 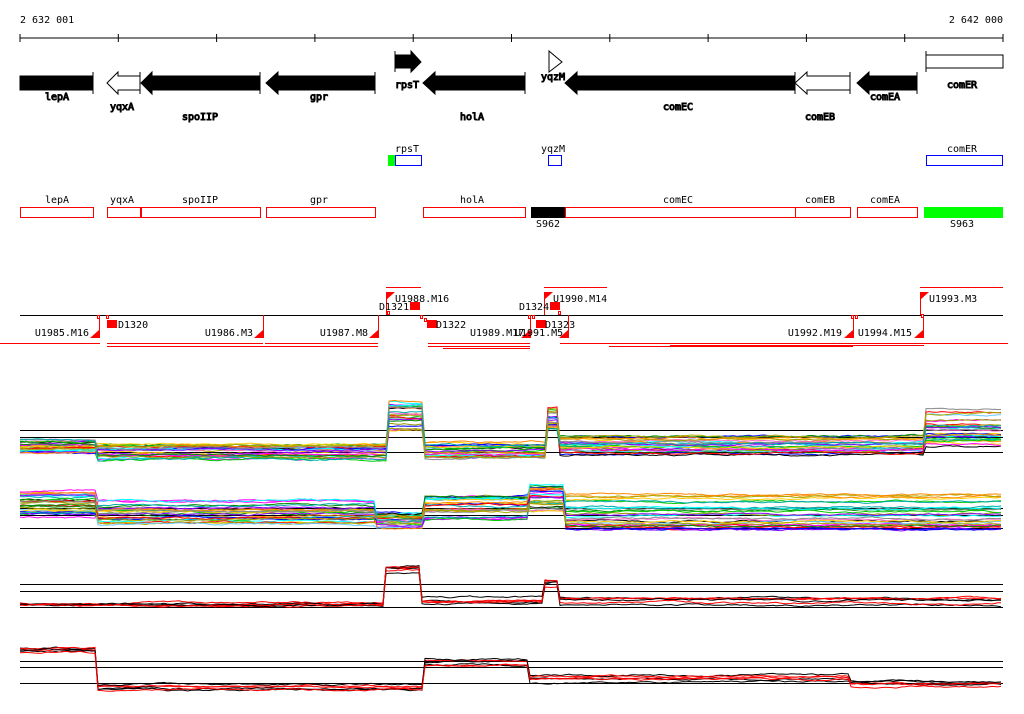 I want to click on down-label: D1322, so click(x=451, y=325).